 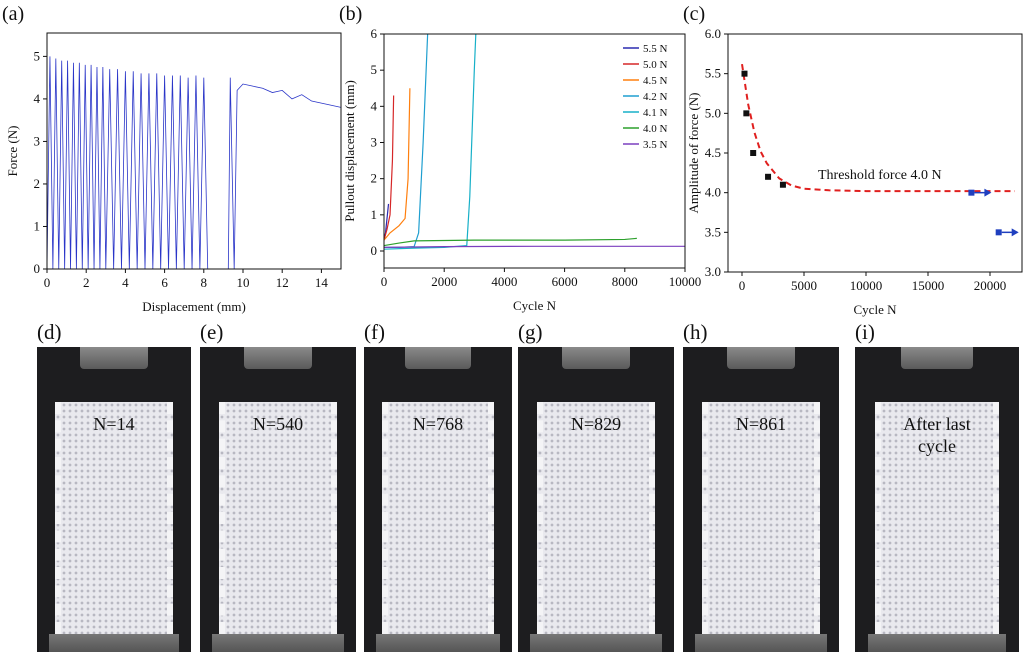 What do you see at coordinates (12, 151) in the screenshot?
I see `y-axis-label: Force (N)` at bounding box center [12, 151].